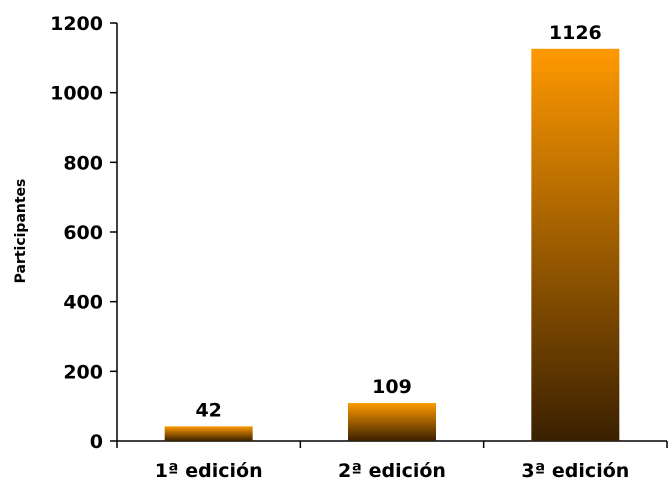 The height and width of the screenshot is (484, 671). I want to click on x-category-label: 1ª edición, so click(209, 471).